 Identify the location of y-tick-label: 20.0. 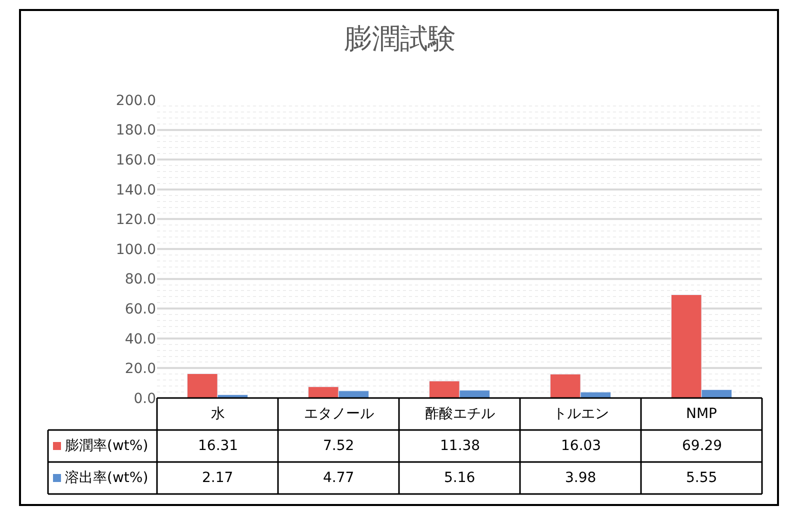
(140, 369).